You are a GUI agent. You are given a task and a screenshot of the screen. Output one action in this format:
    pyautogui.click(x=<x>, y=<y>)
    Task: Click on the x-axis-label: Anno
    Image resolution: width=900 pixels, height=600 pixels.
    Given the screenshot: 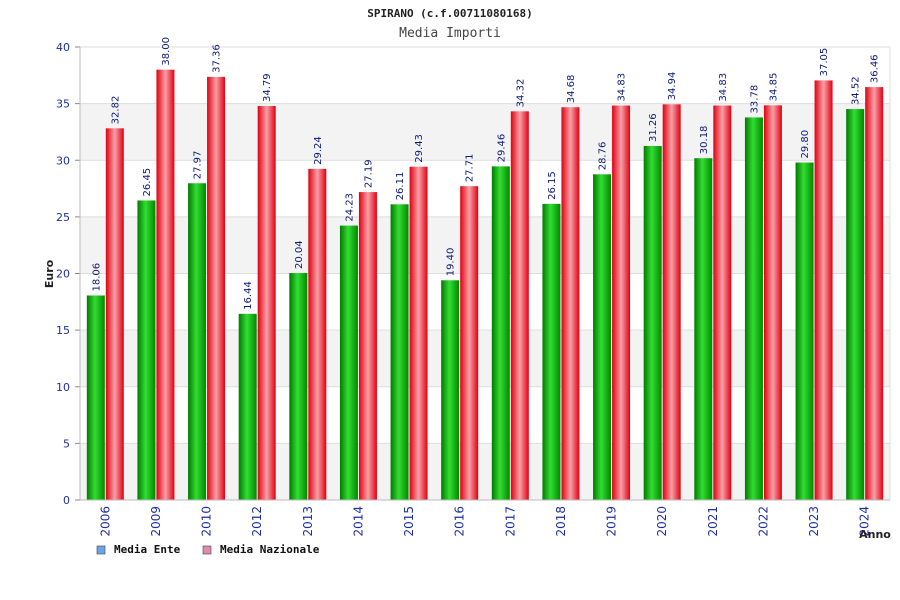 What is the action you would take?
    pyautogui.click(x=875, y=534)
    